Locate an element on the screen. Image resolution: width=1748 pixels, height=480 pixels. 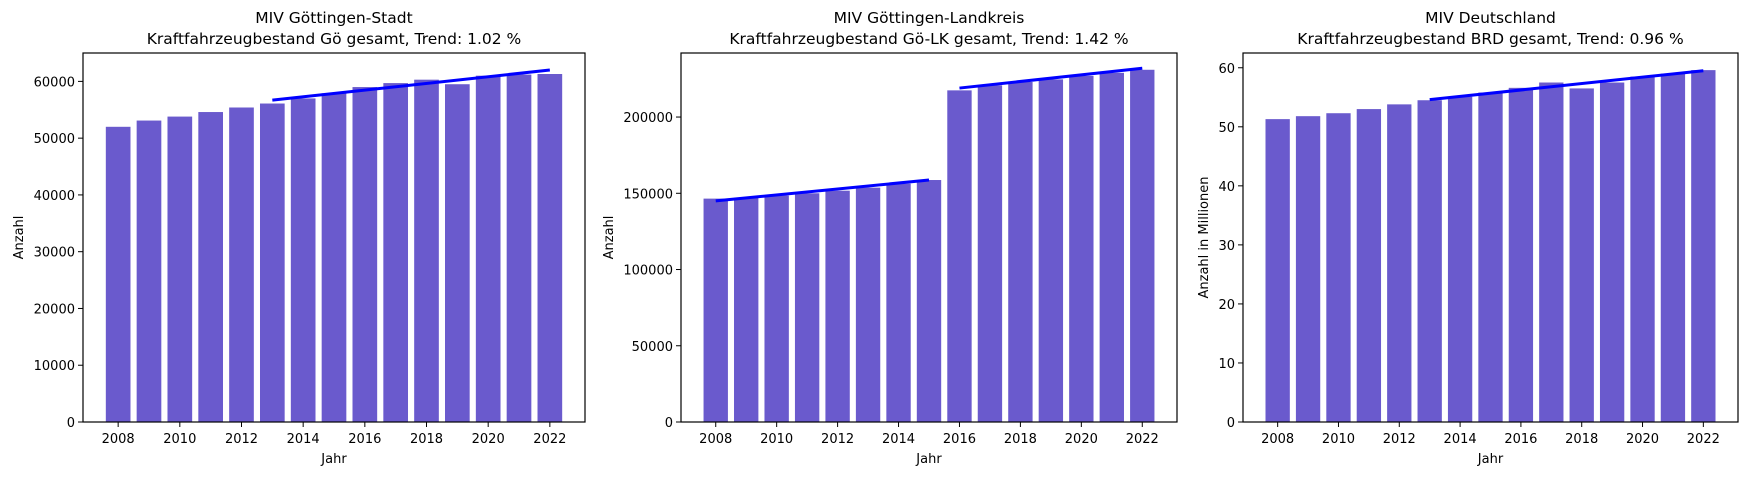
y-tick-label: 20 is located at coordinates (1226, 305).